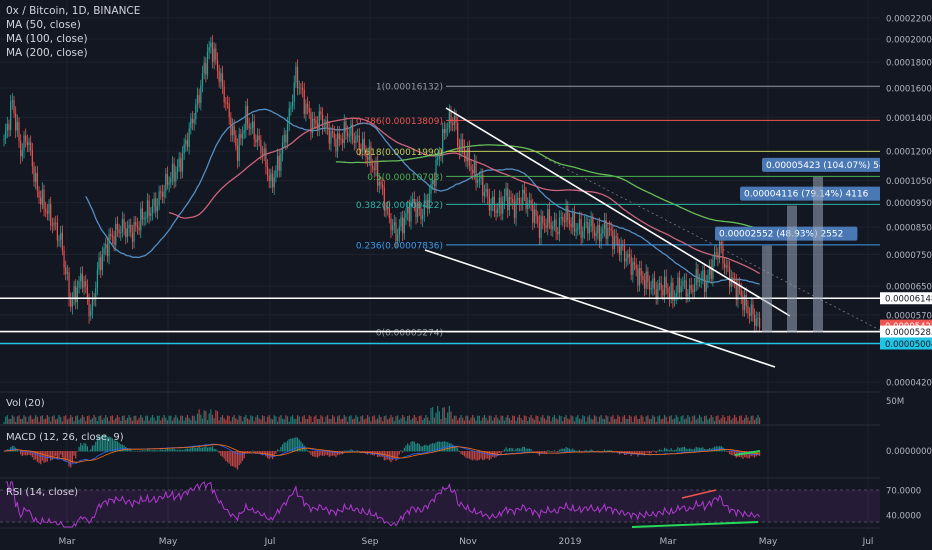 The height and width of the screenshot is (550, 932). I want to click on time-axis-bg, so click(466, 540).